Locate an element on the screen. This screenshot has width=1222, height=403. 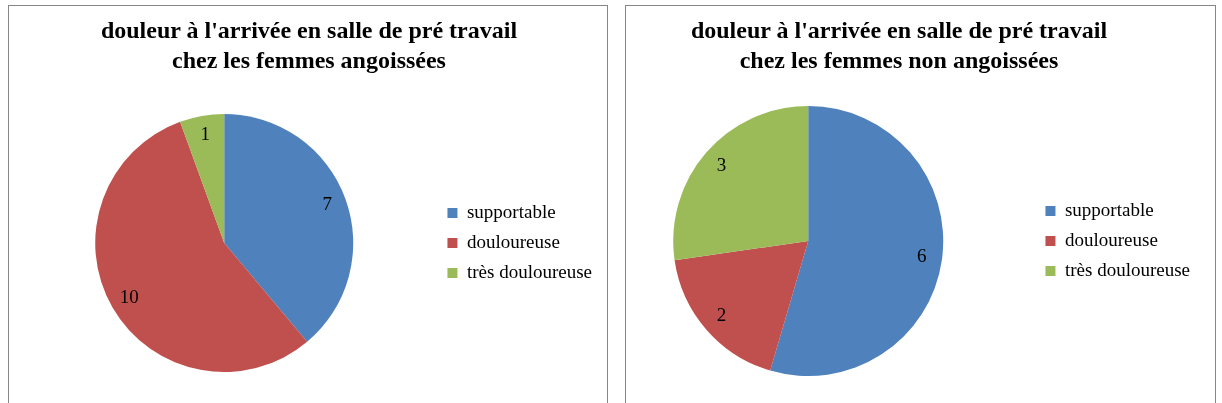
chart-title: douleur à l'arrivée en salle de pré travail chez les femmes angoissées is located at coordinates (309, 45).